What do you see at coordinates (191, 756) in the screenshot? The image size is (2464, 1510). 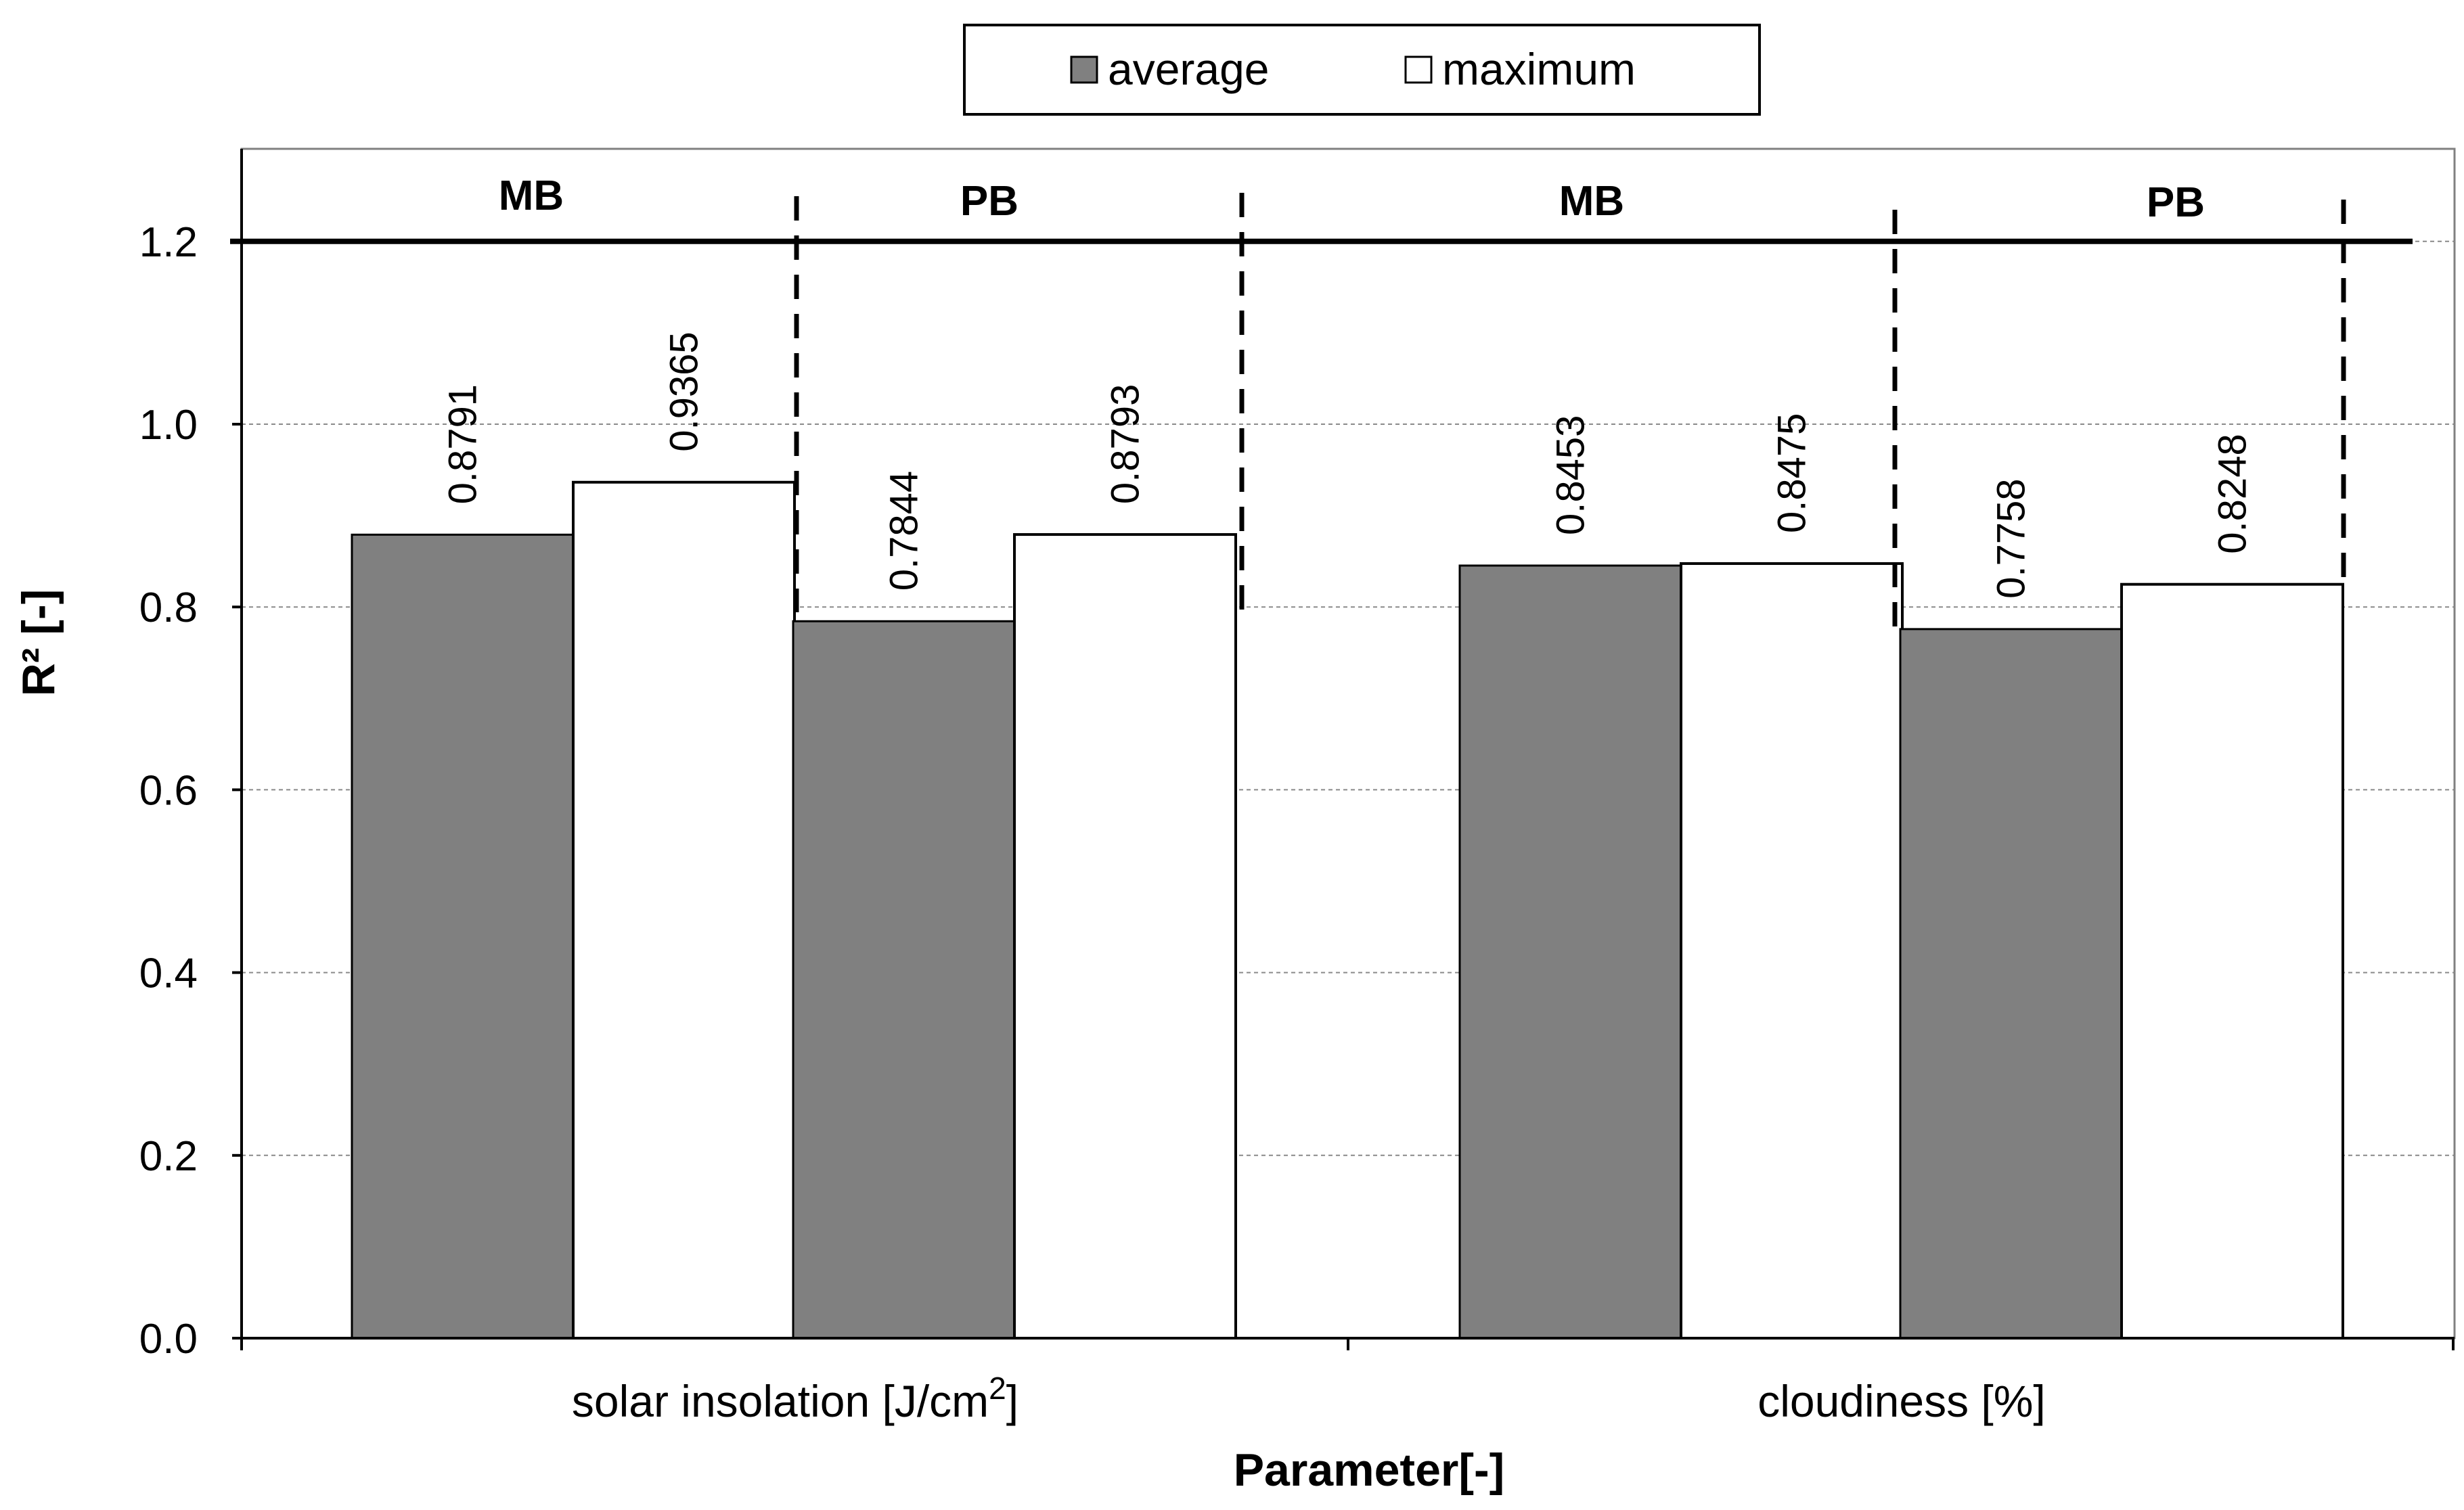 I see `y-axis: 0.0 0.2 0.4 0.6 0.8 1.0 1.2` at bounding box center [191, 756].